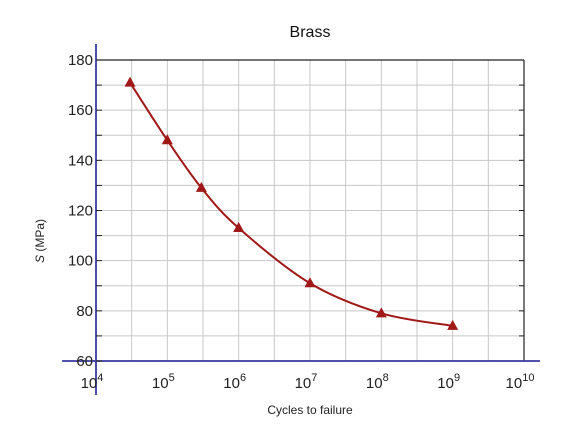  Describe the element at coordinates (80, 60) in the screenshot. I see `y-tick-label: 180` at that location.